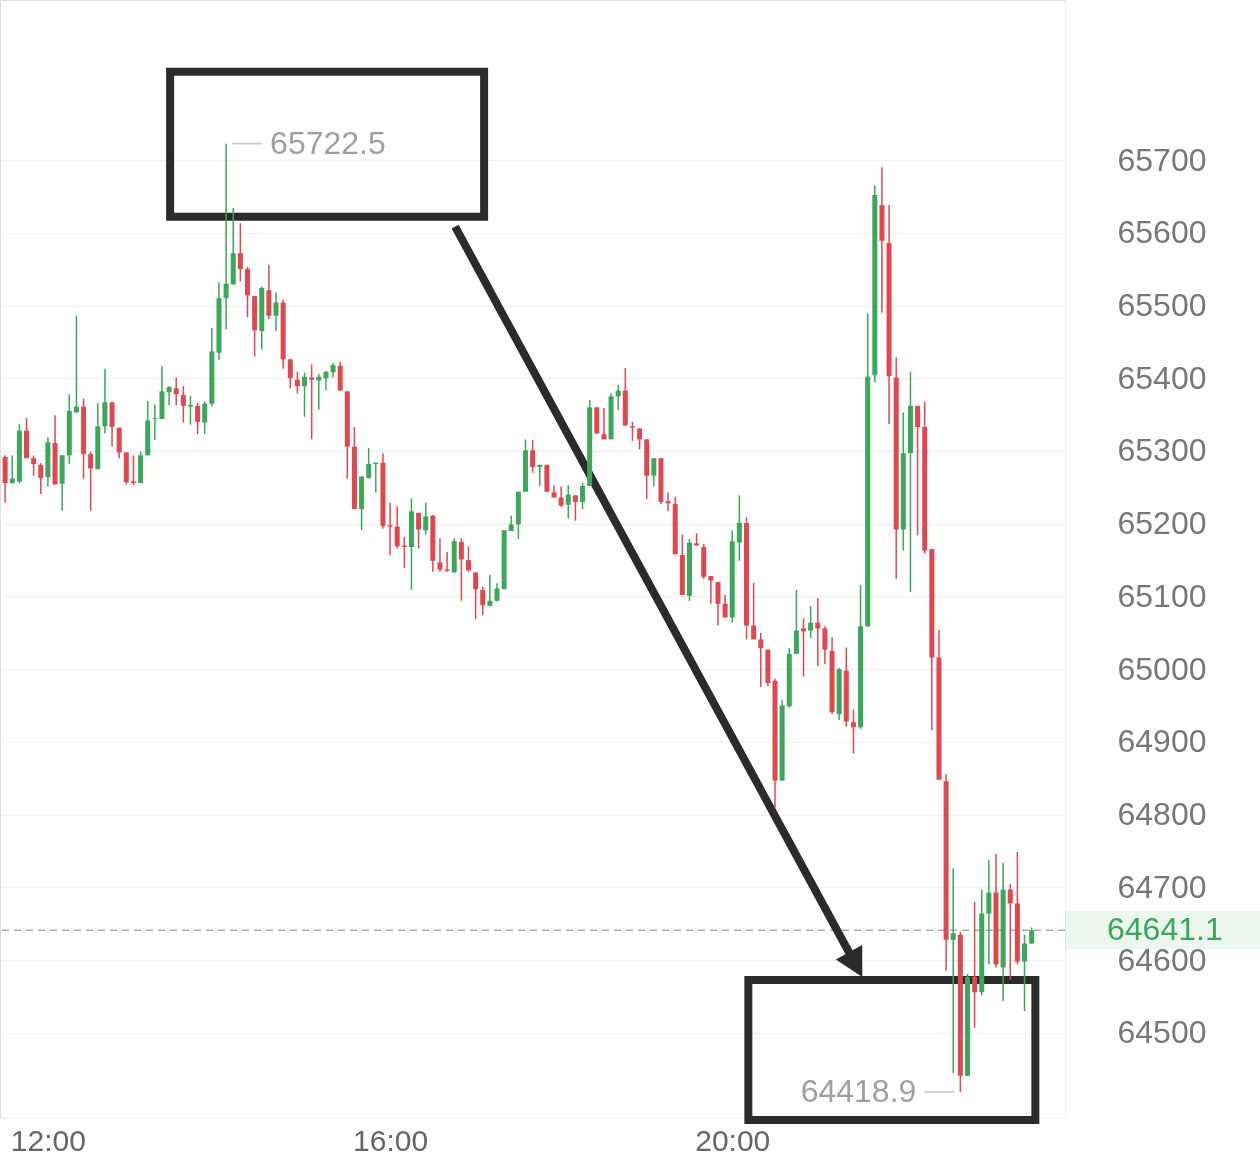  I want to click on annotation: 65722.5, so click(328, 142).